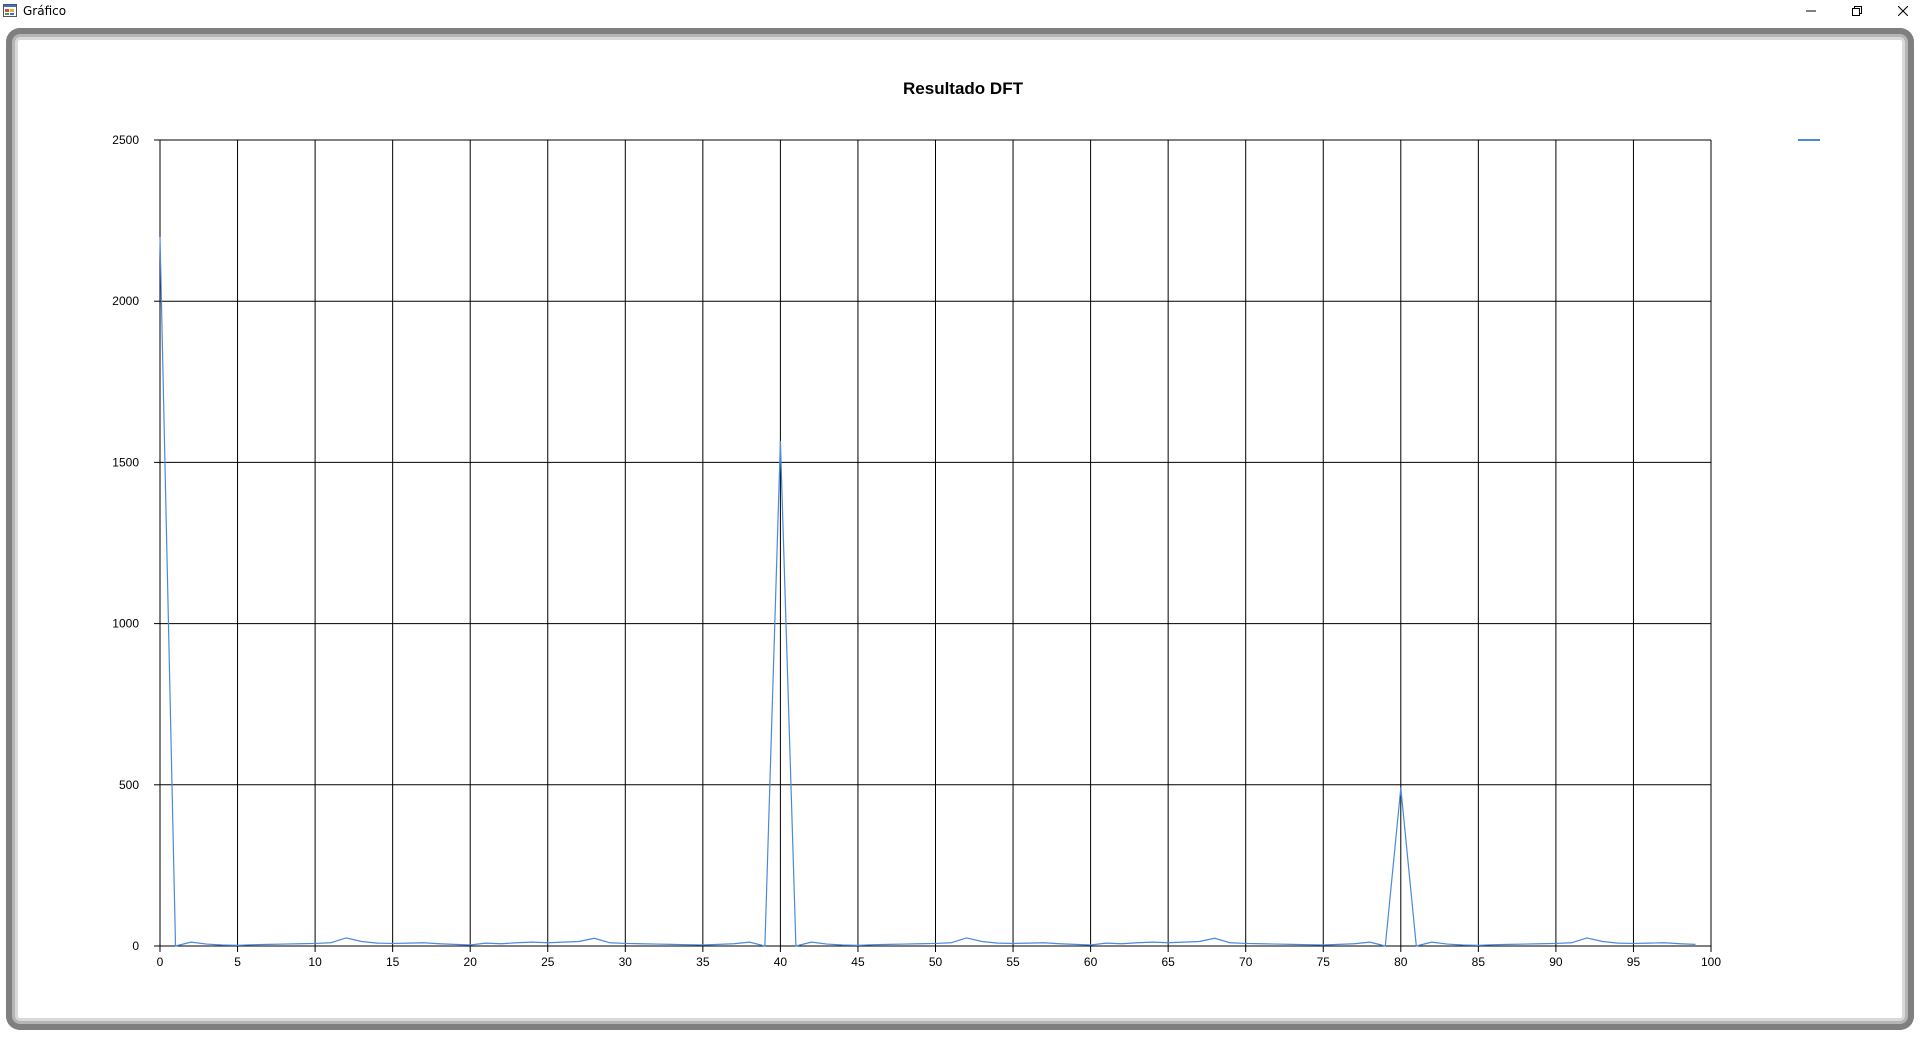 The height and width of the screenshot is (1040, 1920). Describe the element at coordinates (548, 962) in the screenshot. I see `x-tick-label: 25` at that location.